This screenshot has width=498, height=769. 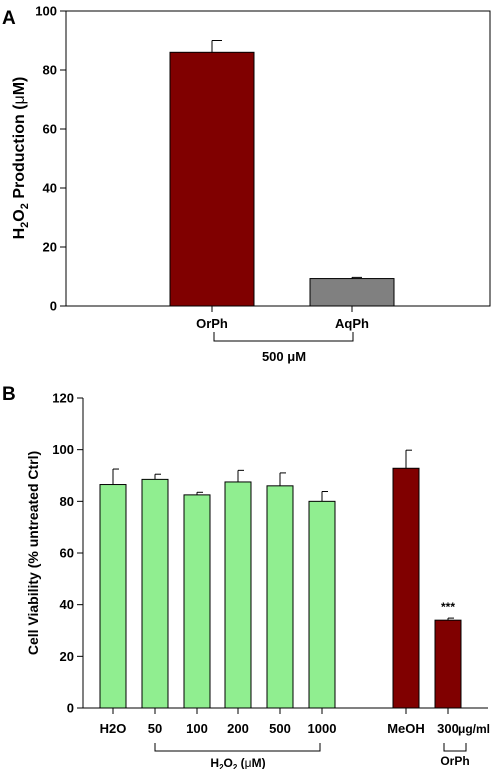 What do you see at coordinates (212, 179) in the screenshot?
I see `bar-orph` at bounding box center [212, 179].